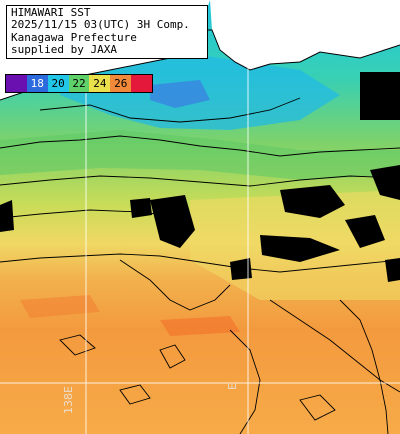 The height and width of the screenshot is (434, 400). What do you see at coordinates (200, 326) in the screenshot?
I see `hot-patch` at bounding box center [200, 326].